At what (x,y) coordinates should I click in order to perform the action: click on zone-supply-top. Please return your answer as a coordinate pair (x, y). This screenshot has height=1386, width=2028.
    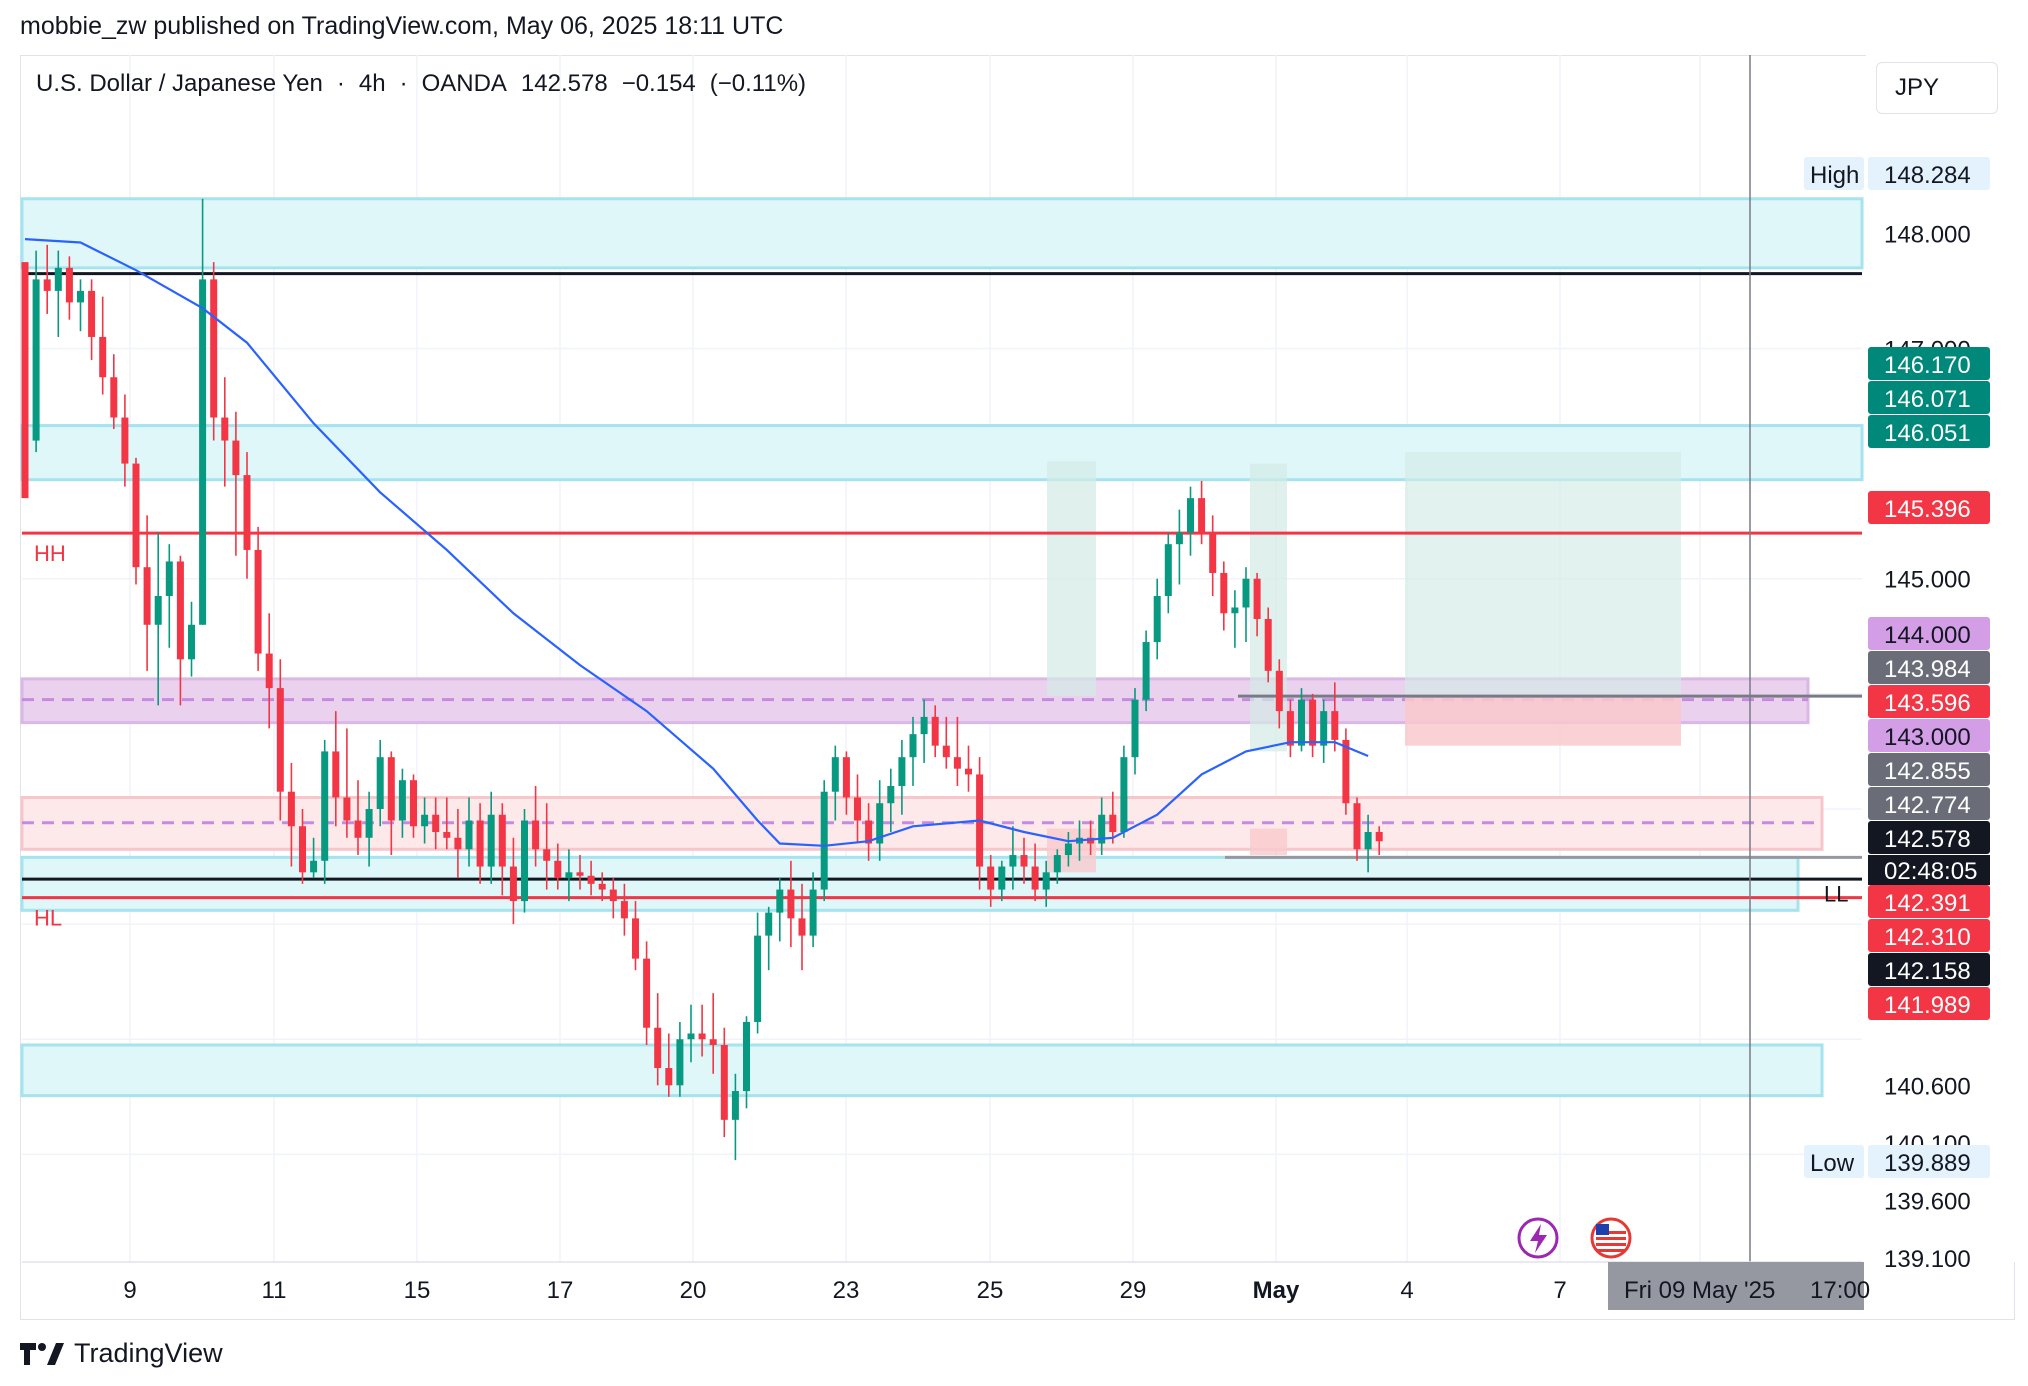
    Looking at the image, I should click on (942, 233).